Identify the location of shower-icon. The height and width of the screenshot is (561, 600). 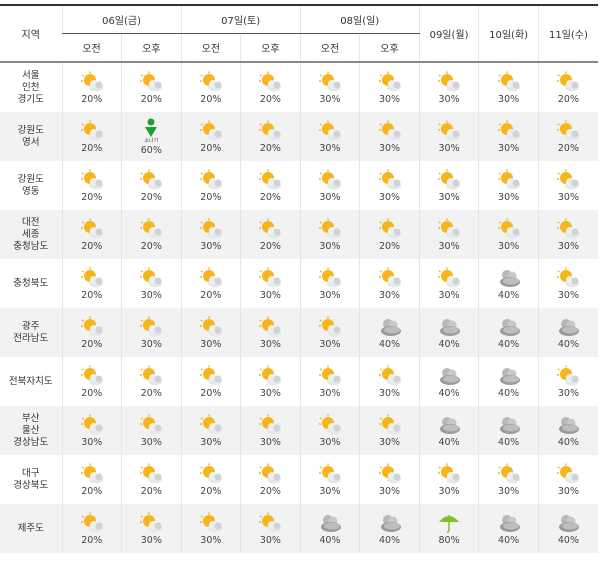
(151, 129).